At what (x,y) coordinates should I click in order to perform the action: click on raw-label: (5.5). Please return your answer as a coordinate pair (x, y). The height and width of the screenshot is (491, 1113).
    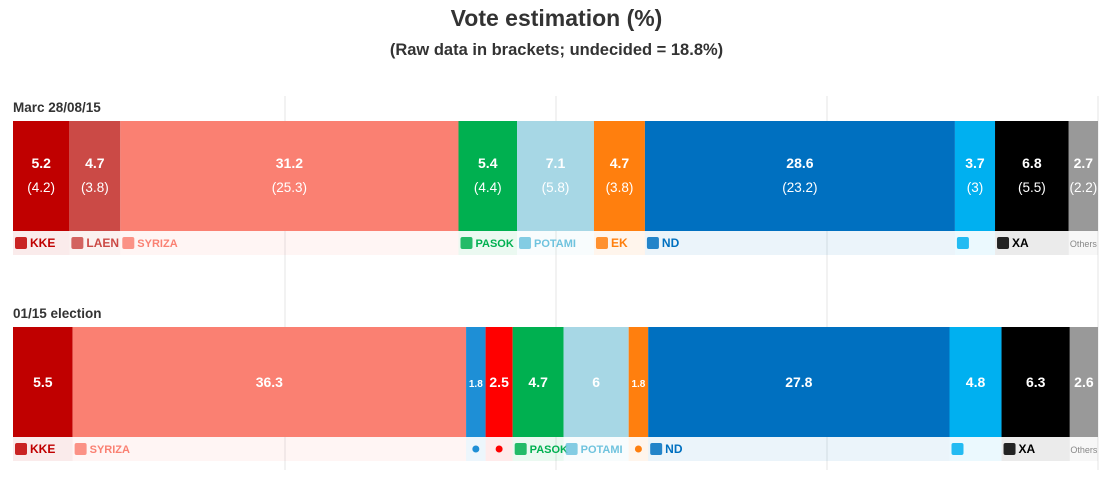
    Looking at the image, I should click on (1032, 187).